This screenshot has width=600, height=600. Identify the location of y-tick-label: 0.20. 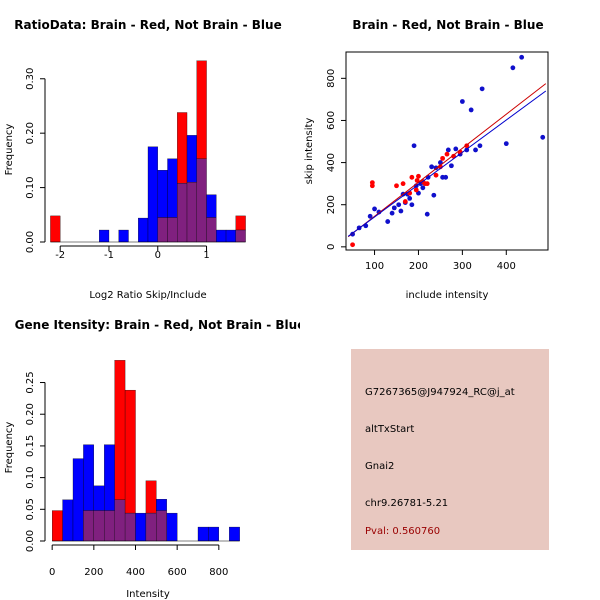
(30, 133).